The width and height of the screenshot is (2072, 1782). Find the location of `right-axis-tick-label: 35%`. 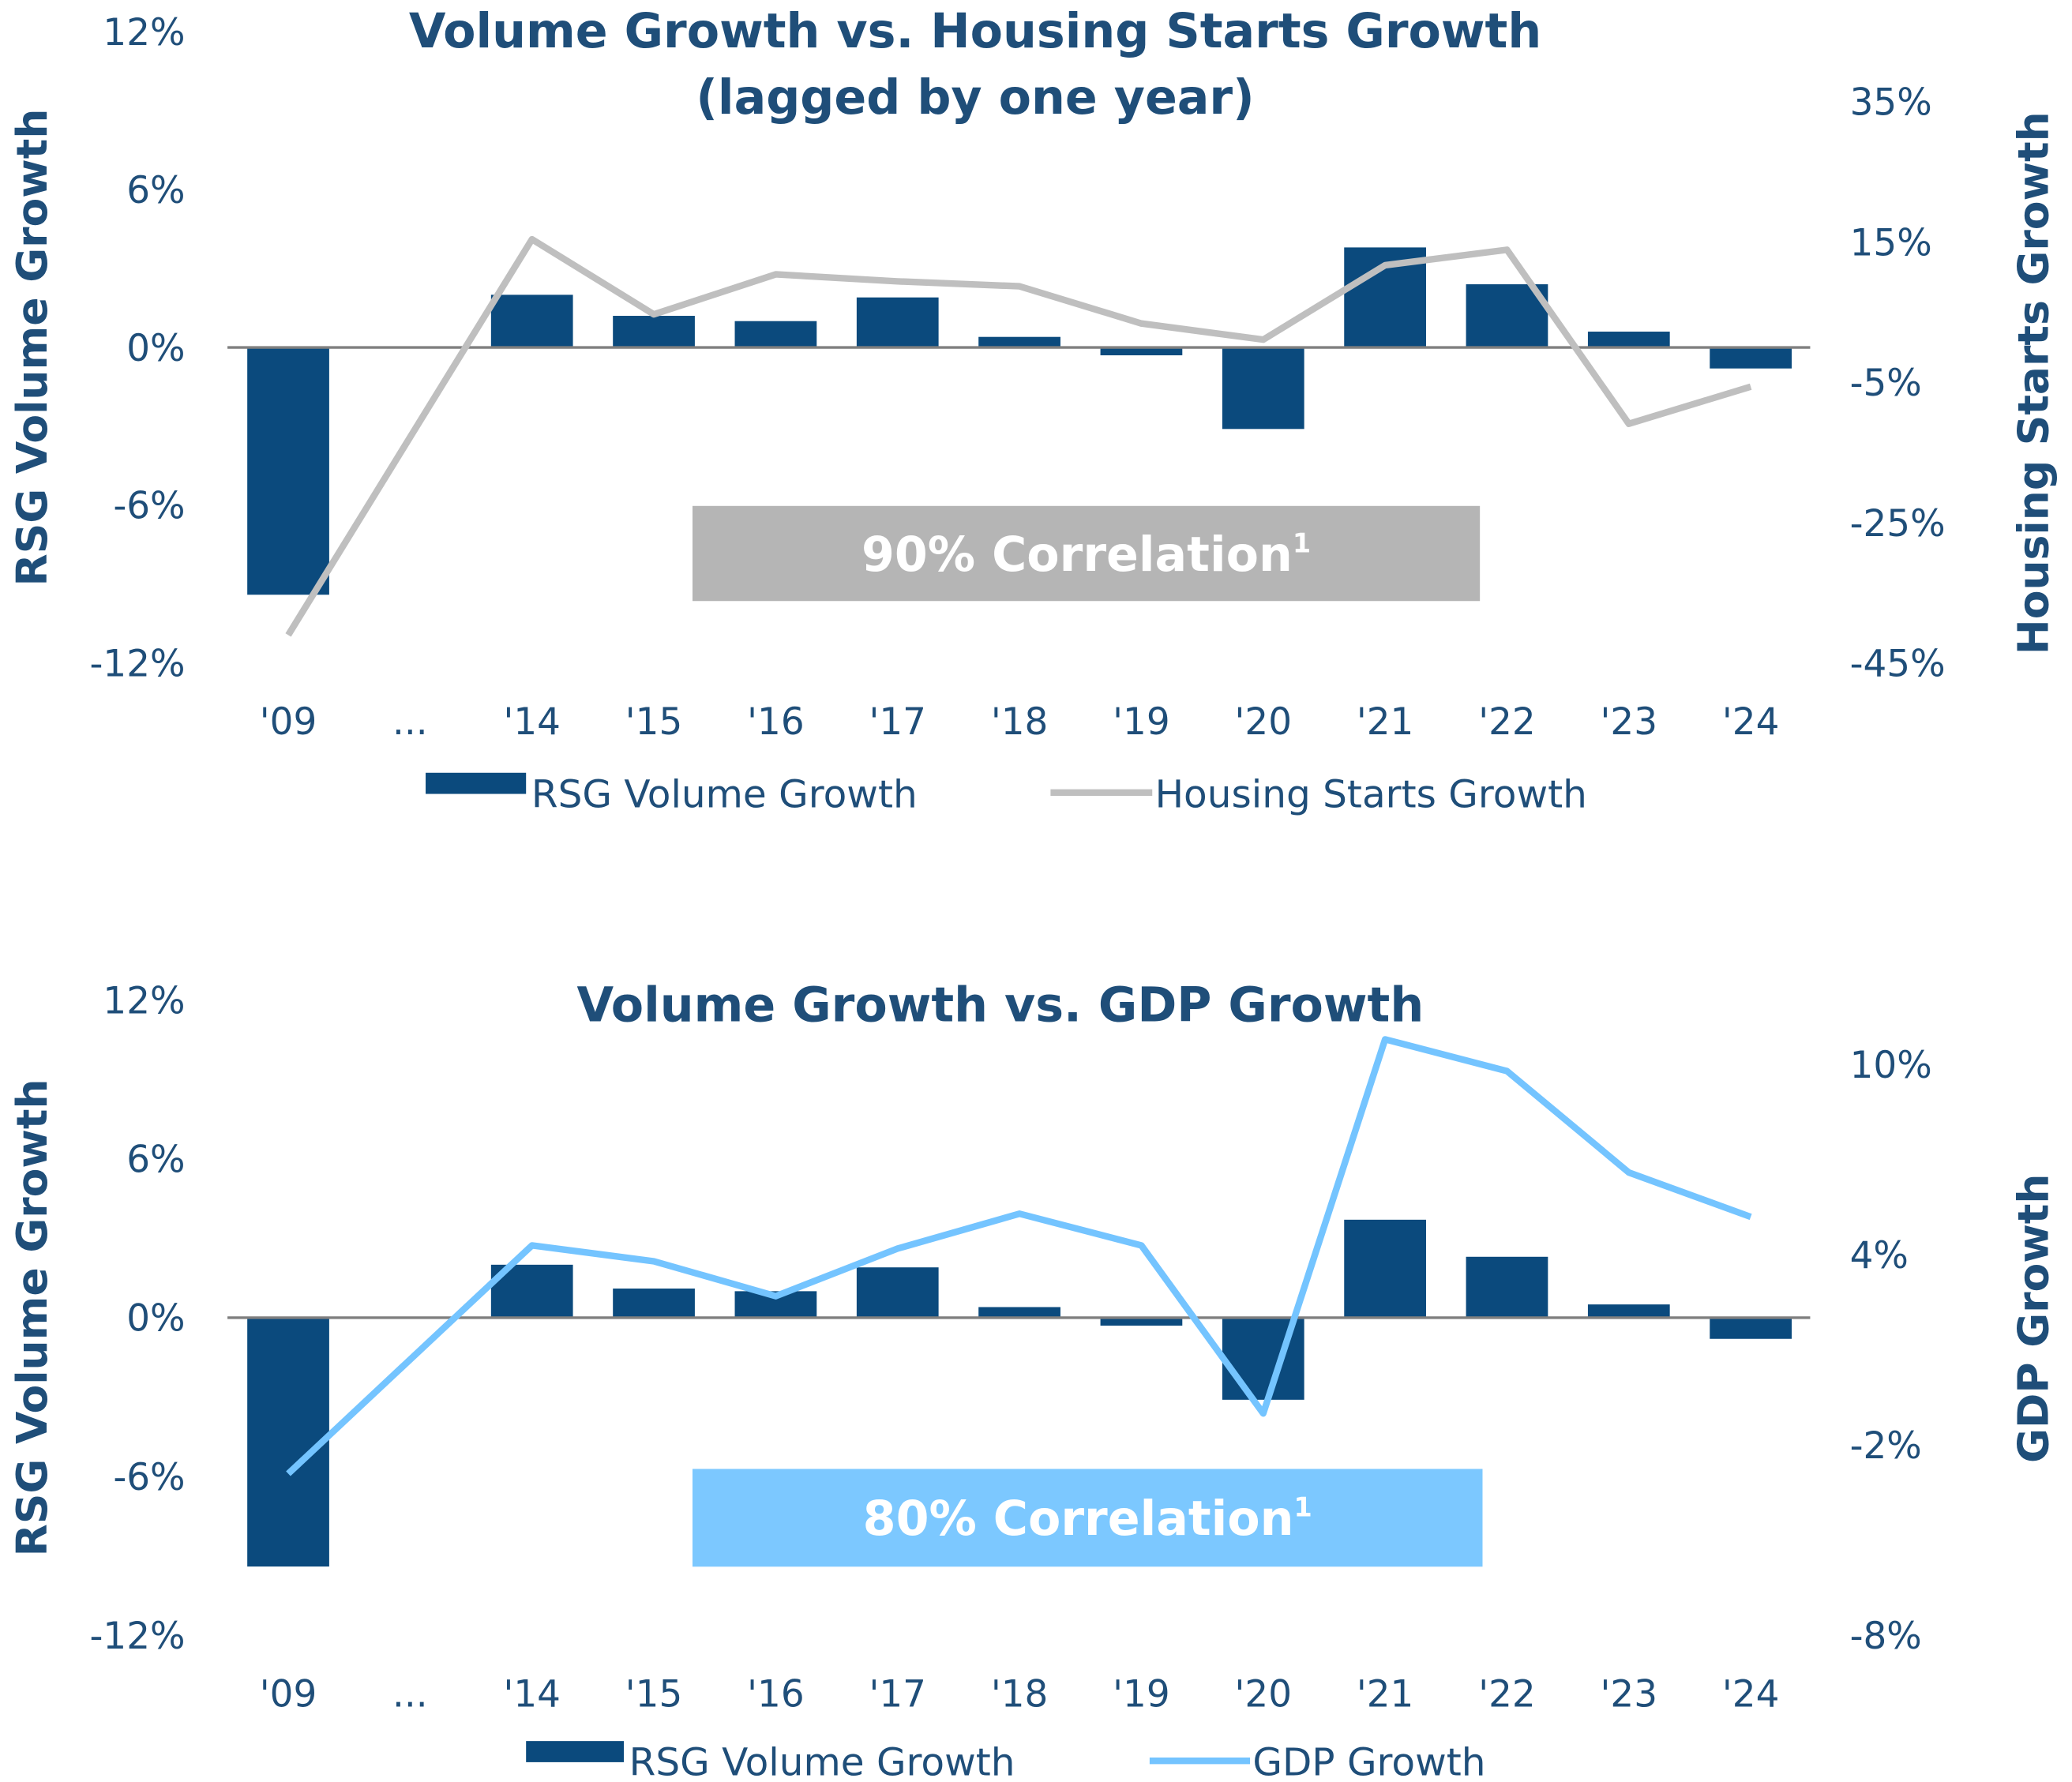

right-axis-tick-label: 35% is located at coordinates (1891, 103).